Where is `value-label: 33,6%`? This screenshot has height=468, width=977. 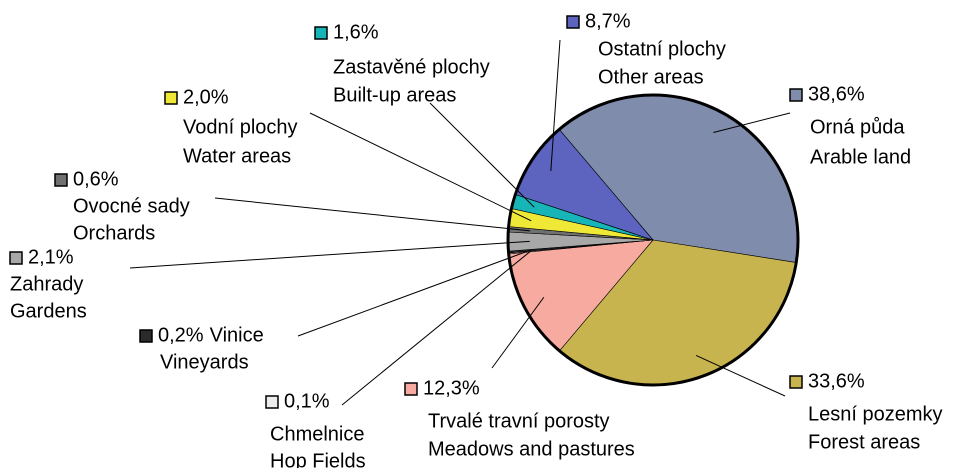
value-label: 33,6% is located at coordinates (836, 381).